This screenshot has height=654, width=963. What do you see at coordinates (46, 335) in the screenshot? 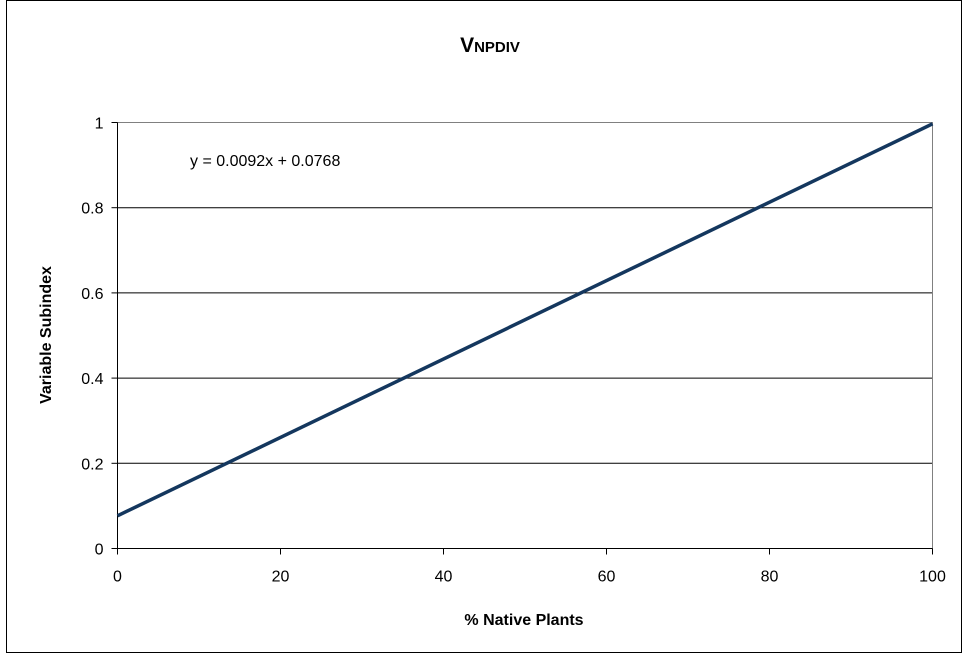
I see `y-axis-label: Variable Subindex` at bounding box center [46, 335].